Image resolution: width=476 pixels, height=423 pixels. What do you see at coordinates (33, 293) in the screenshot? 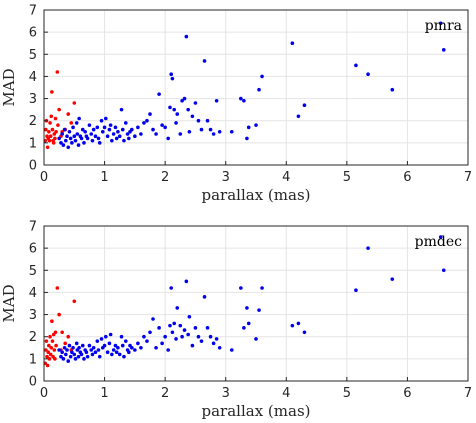
I see `y-tick-label: 4` at bounding box center [33, 293].